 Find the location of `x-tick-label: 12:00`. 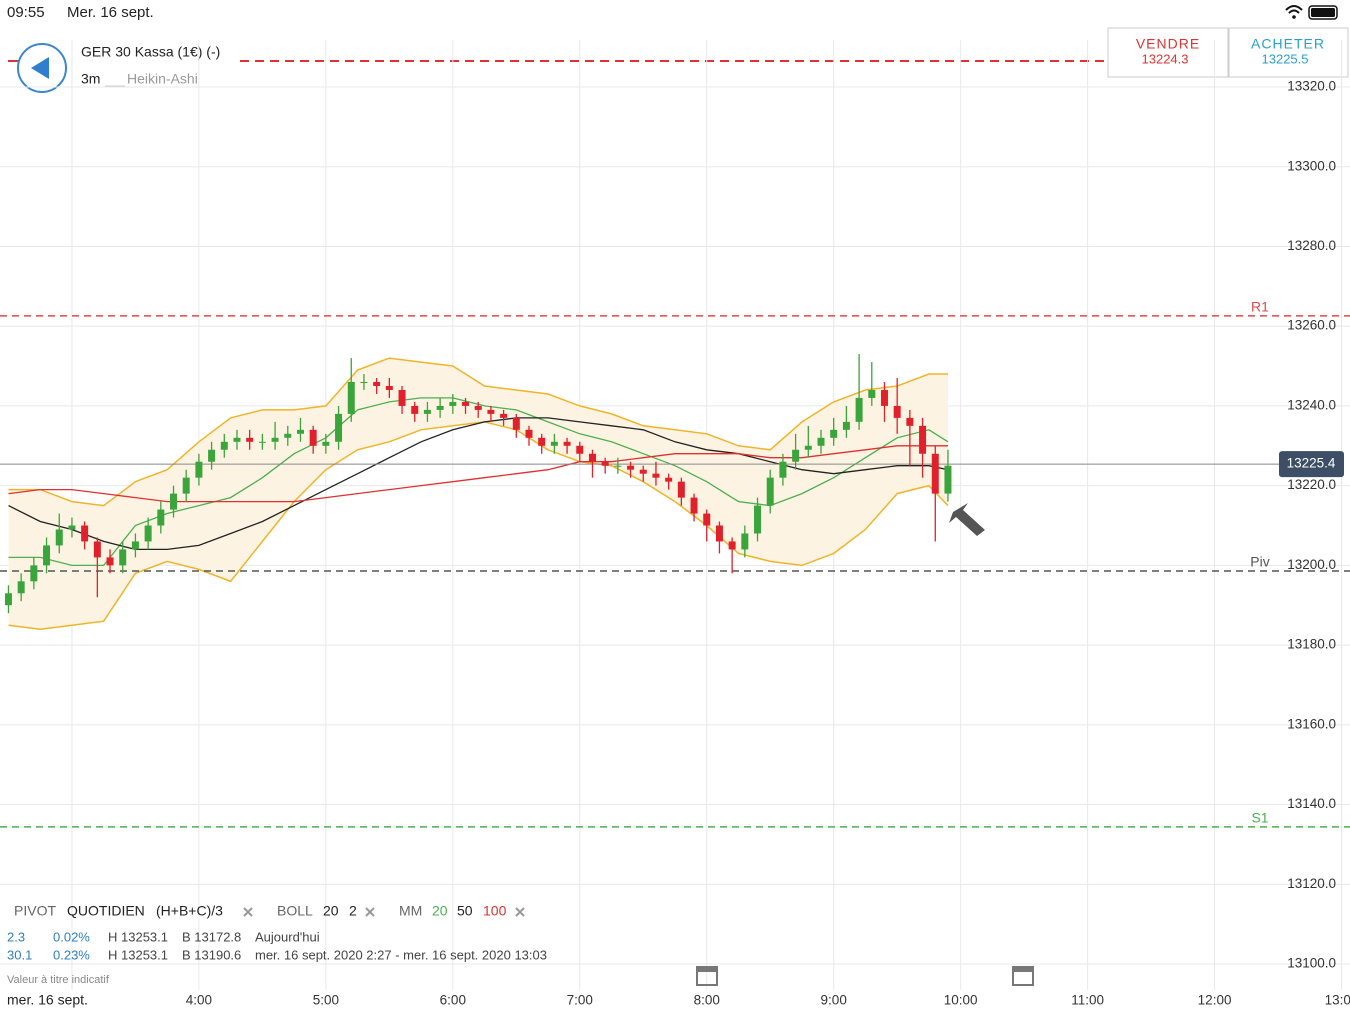

x-tick-label: 12:00 is located at coordinates (1215, 1000).